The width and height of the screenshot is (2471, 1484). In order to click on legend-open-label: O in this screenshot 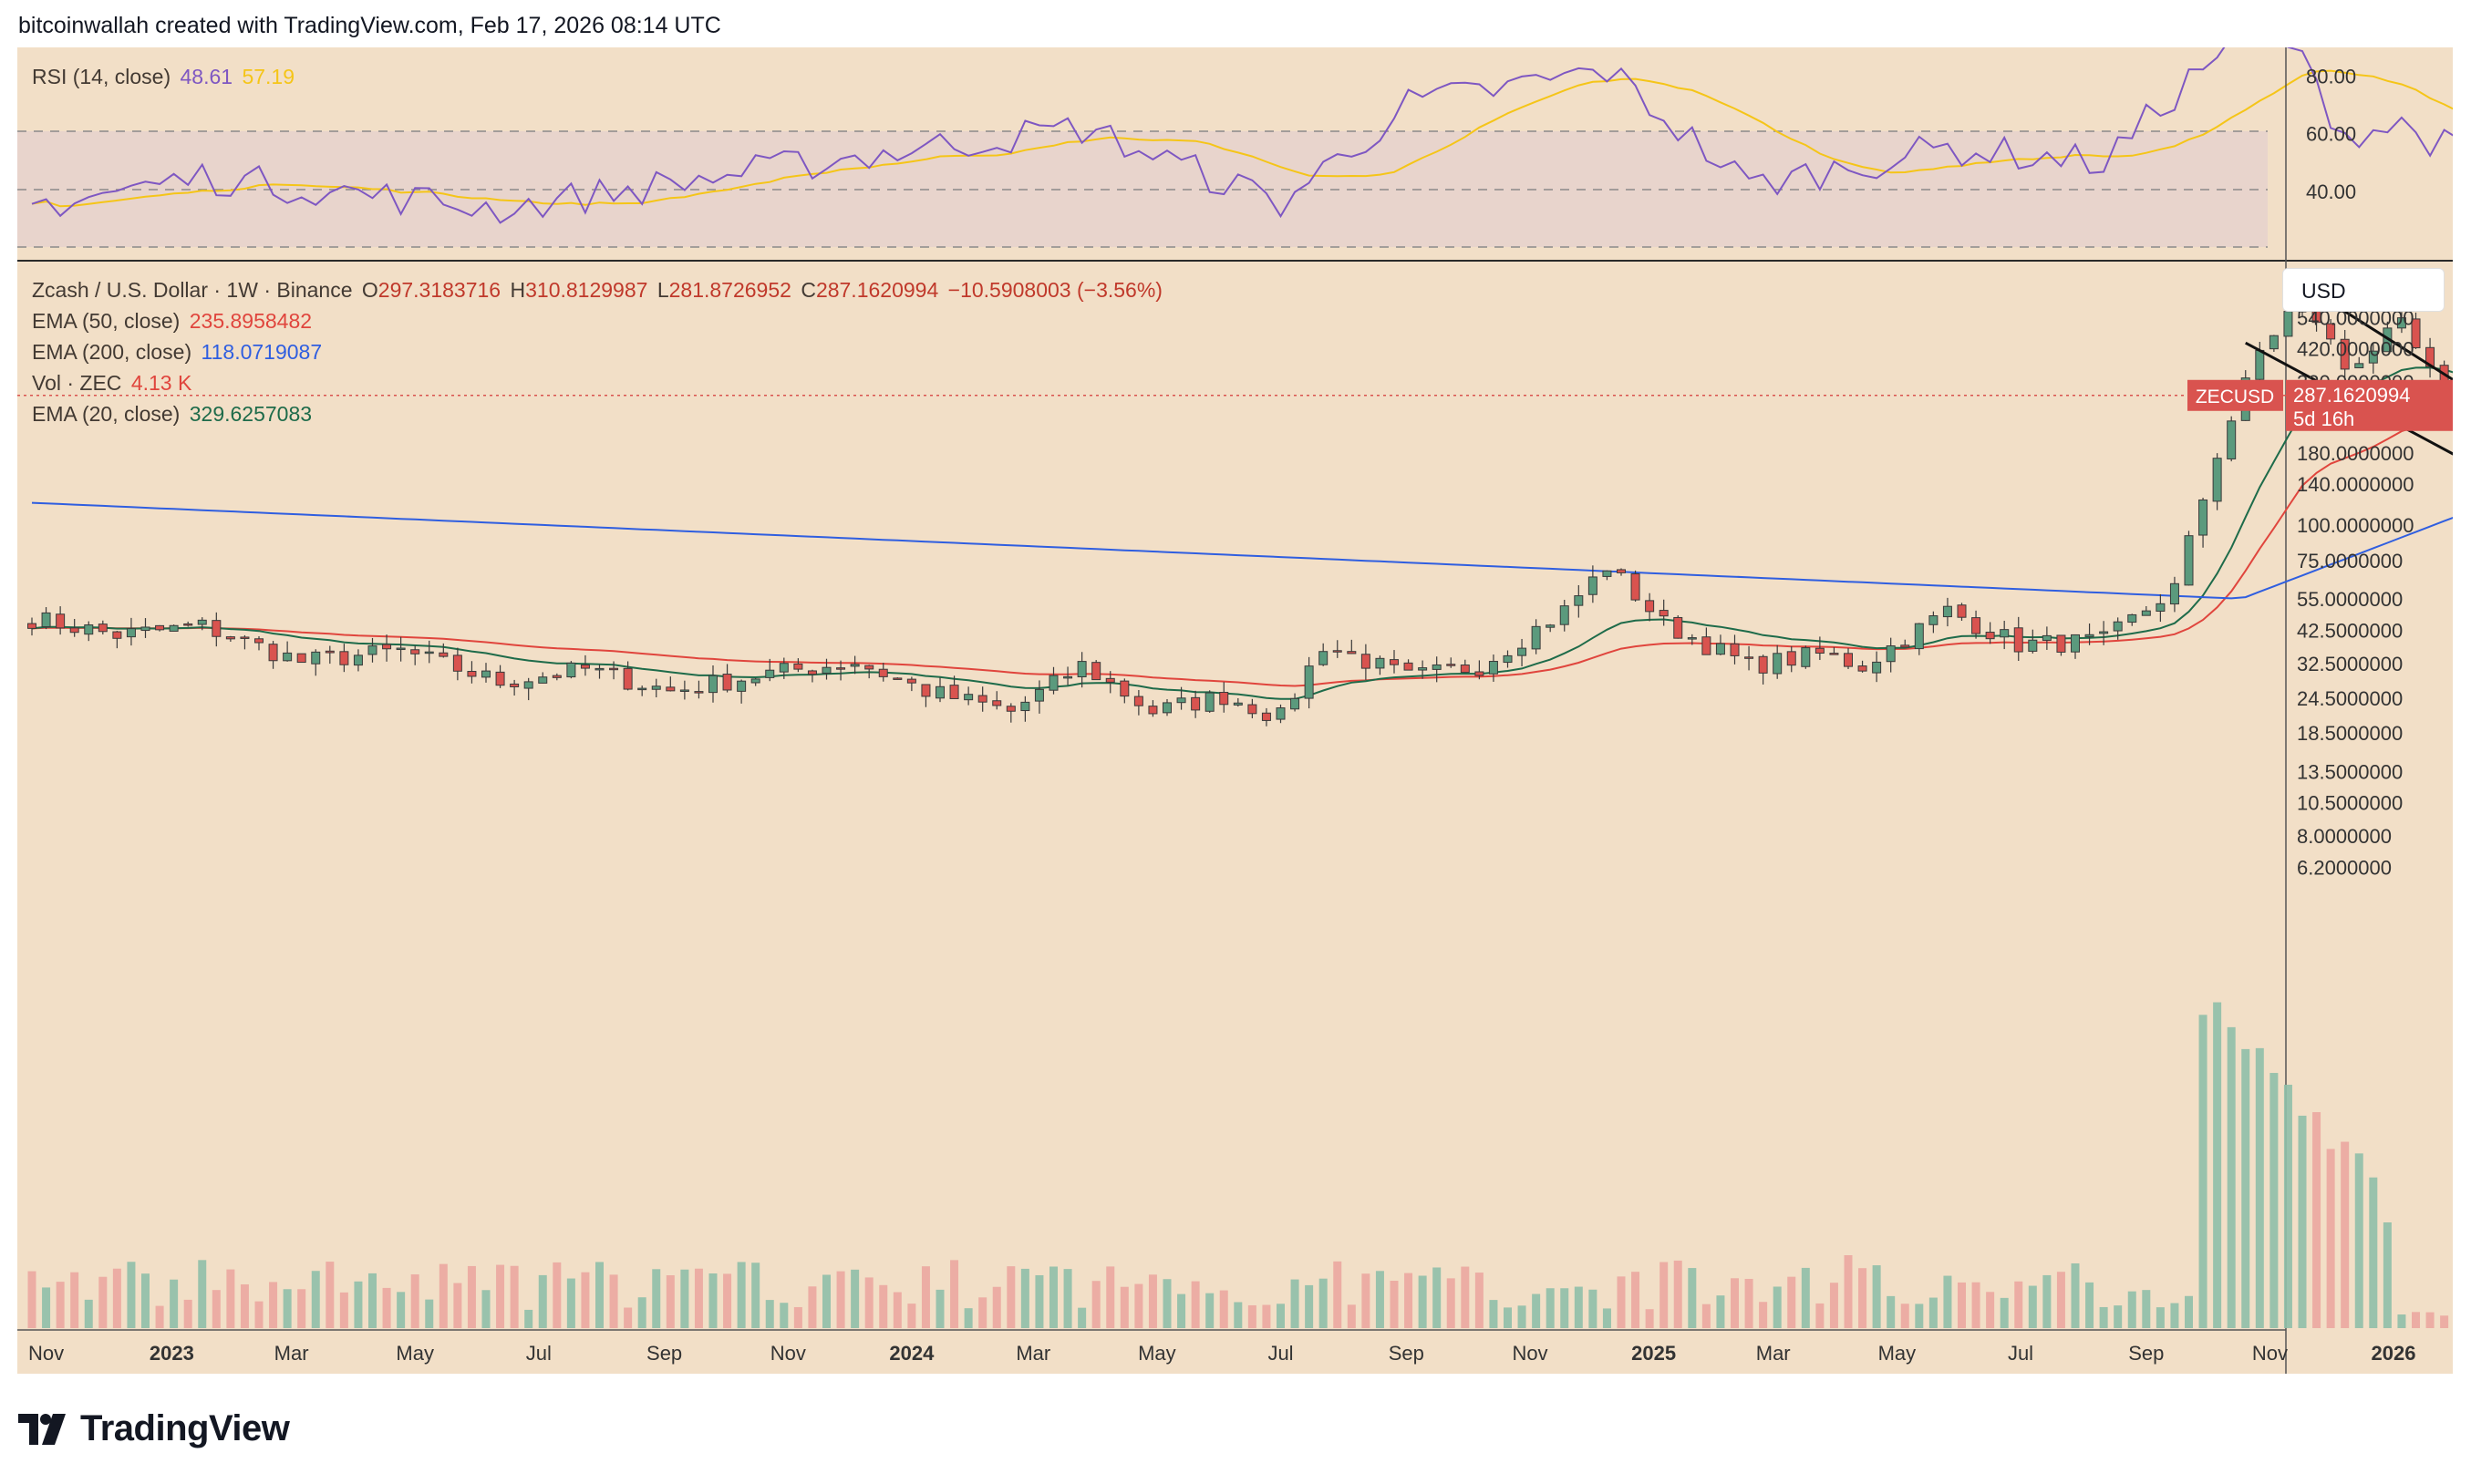, I will do `click(370, 290)`.